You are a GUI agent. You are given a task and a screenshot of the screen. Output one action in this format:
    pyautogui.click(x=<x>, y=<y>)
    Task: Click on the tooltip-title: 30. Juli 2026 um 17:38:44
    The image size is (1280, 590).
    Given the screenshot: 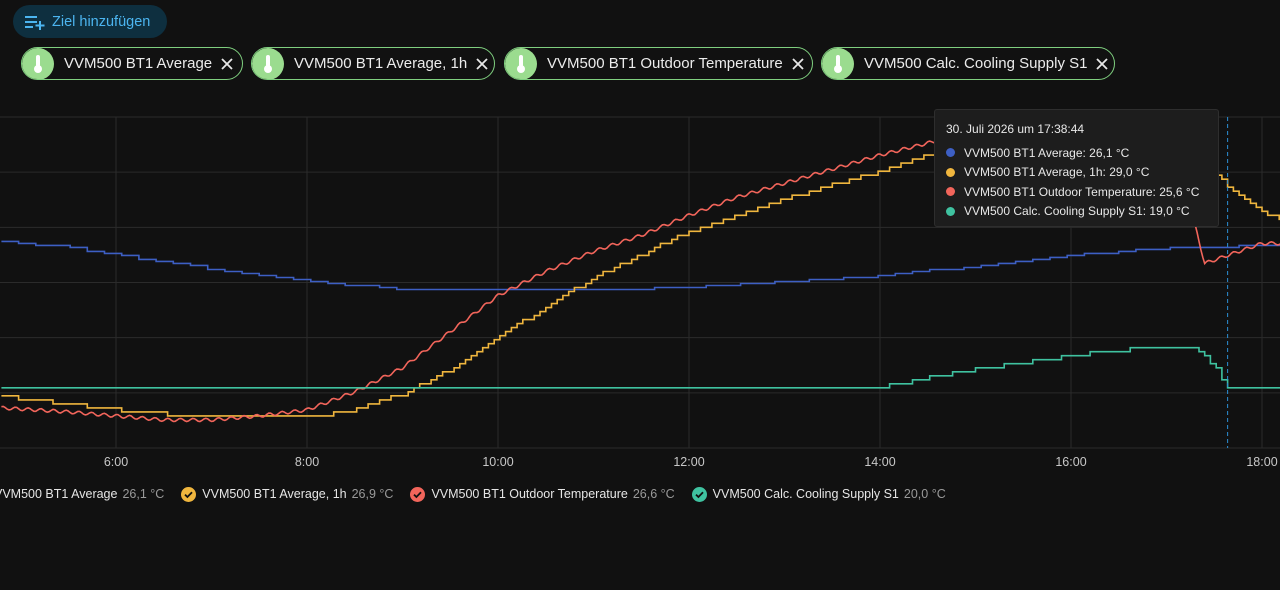 What is the action you would take?
    pyautogui.click(x=1015, y=129)
    